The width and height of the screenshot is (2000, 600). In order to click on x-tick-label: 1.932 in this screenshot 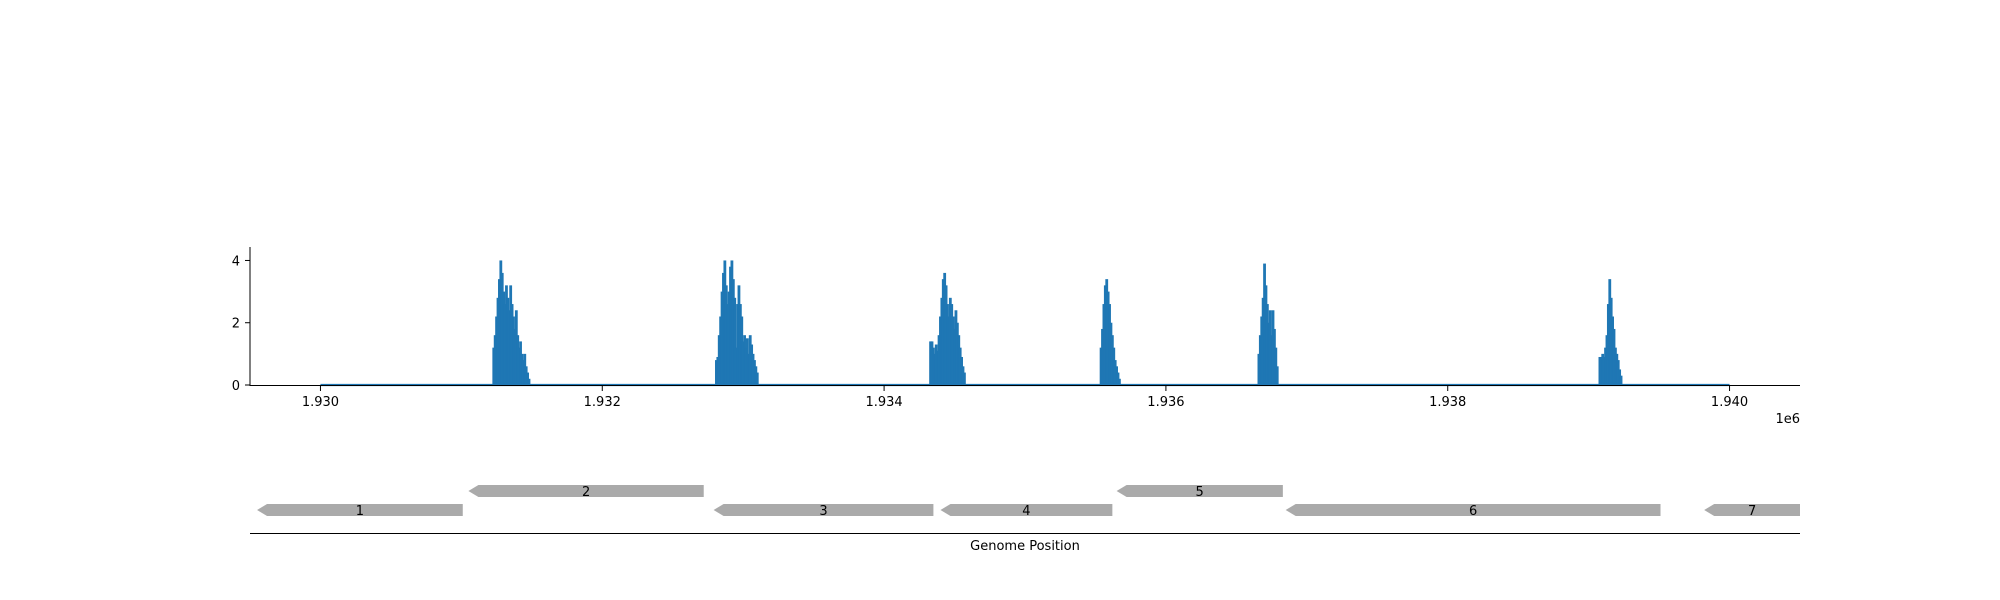, I will do `click(602, 402)`.